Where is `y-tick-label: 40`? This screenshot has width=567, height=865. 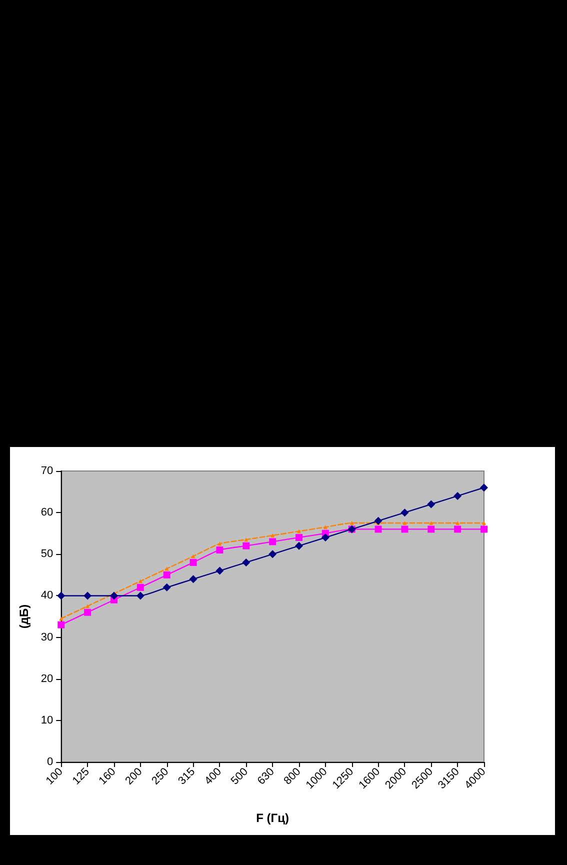
y-tick-label: 40 is located at coordinates (47, 596).